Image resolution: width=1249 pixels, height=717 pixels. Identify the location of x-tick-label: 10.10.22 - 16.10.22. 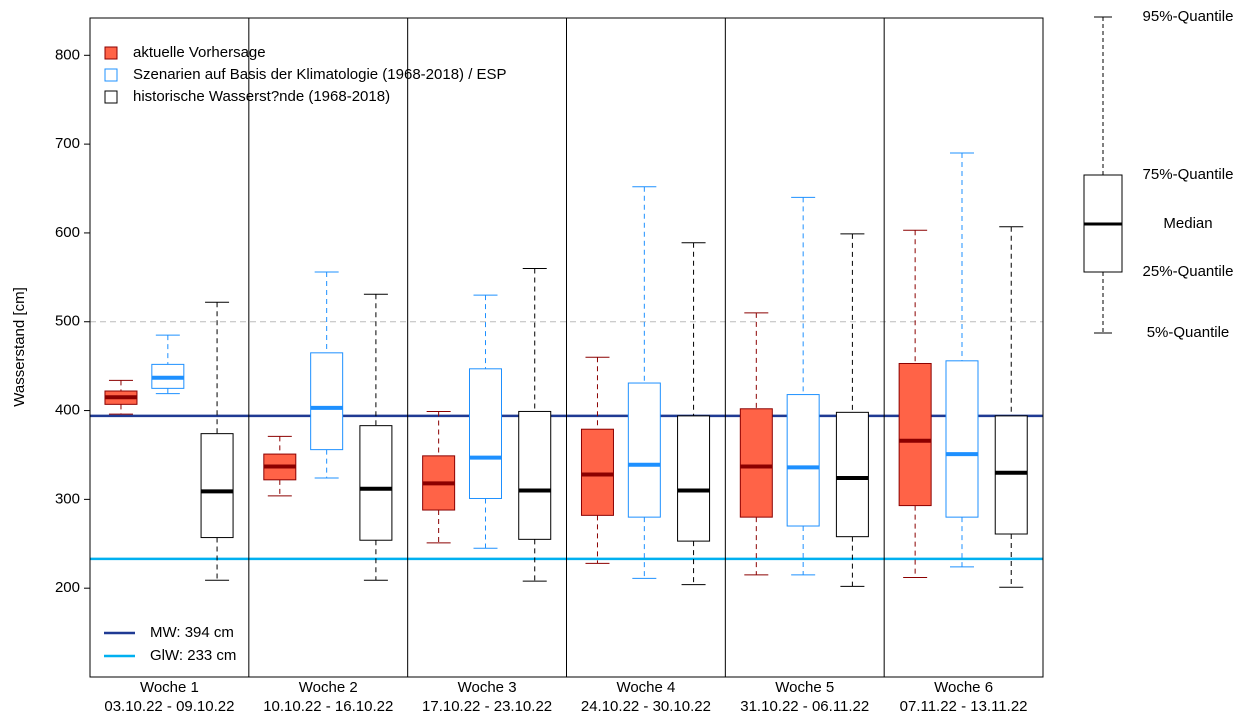
(328, 706).